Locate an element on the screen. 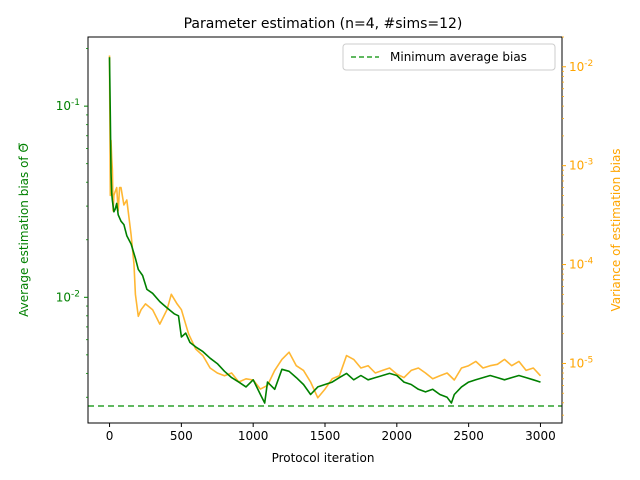 The width and height of the screenshot is (640, 480). y-axis-left-label: Average estimation bias of Θ̅ is located at coordinates (24, 229).